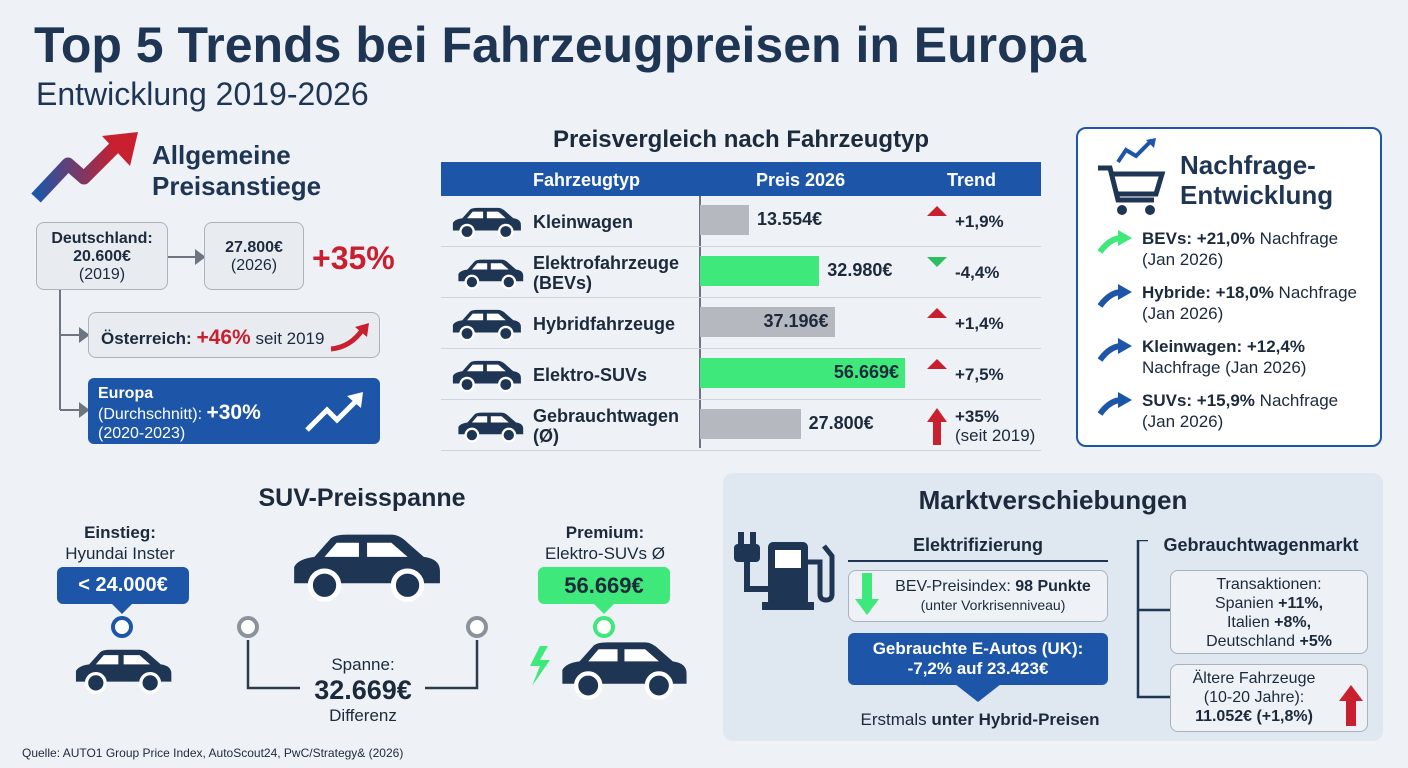 The image size is (1408, 768). What do you see at coordinates (972, 180) in the screenshot?
I see `column-header: Trend` at bounding box center [972, 180].